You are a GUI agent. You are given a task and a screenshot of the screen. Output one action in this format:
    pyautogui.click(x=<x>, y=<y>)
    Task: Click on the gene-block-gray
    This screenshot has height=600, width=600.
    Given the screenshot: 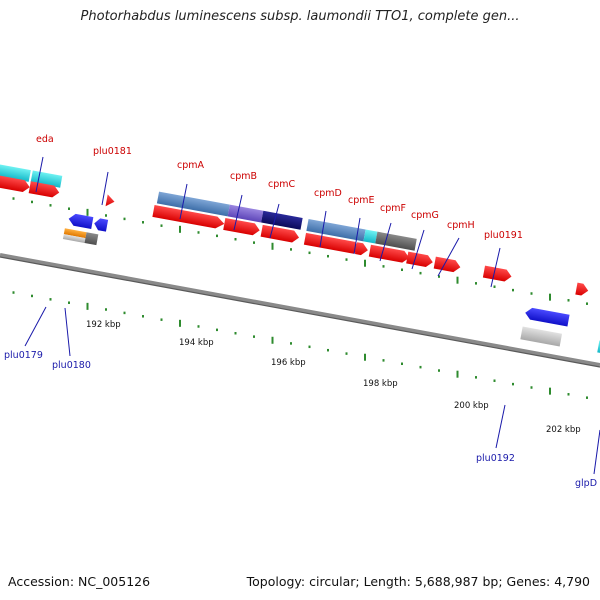 What is the action you would take?
    pyautogui.click(x=91, y=239)
    